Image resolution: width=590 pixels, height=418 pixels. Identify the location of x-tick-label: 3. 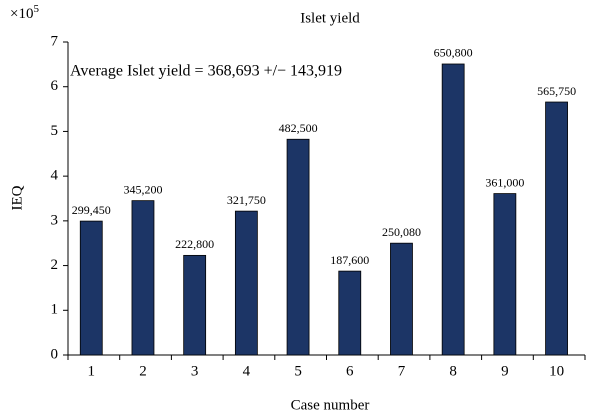
(195, 371).